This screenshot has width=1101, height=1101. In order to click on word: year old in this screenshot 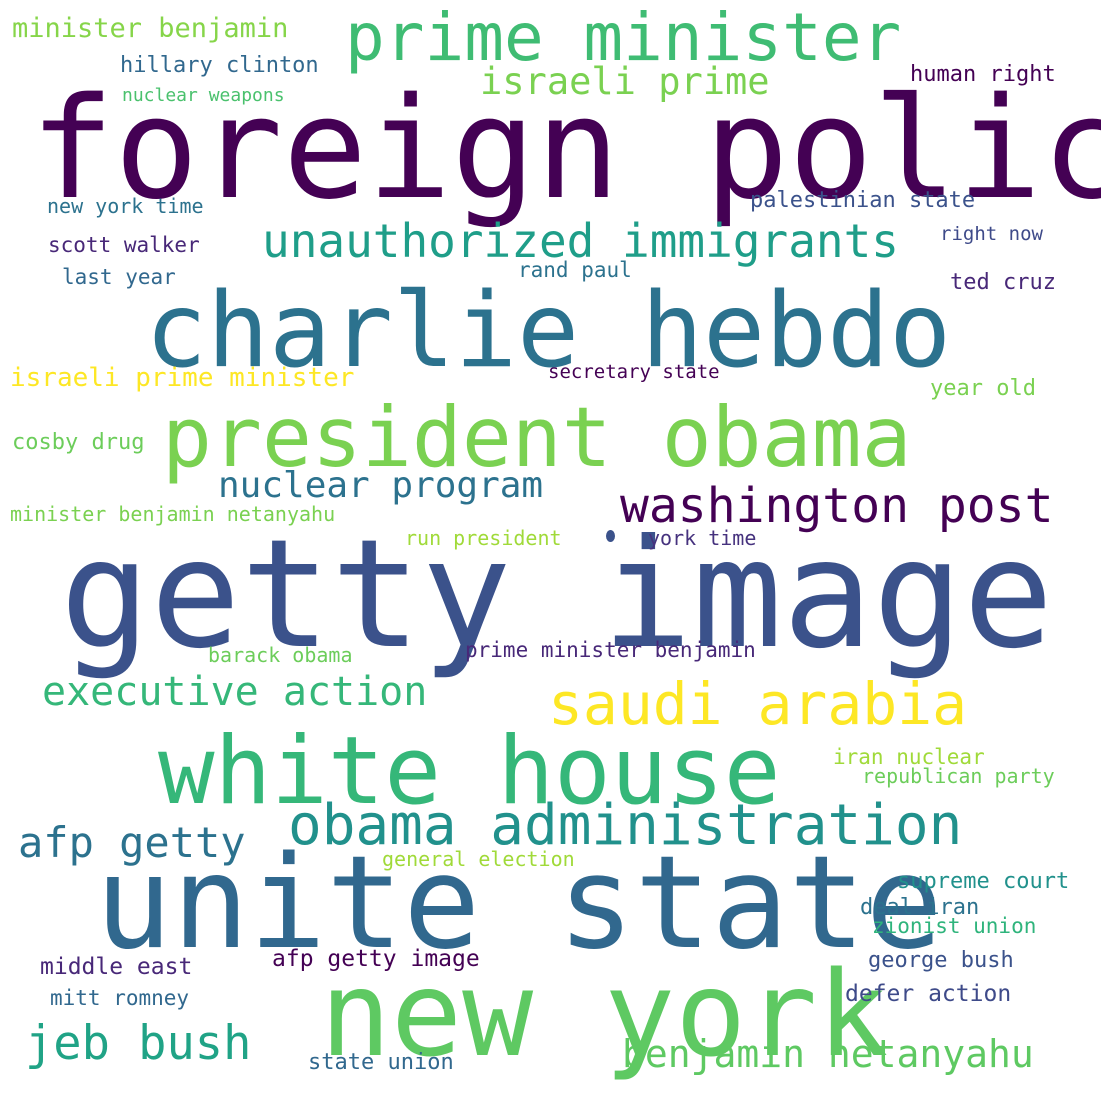, I will do `click(983, 388)`.